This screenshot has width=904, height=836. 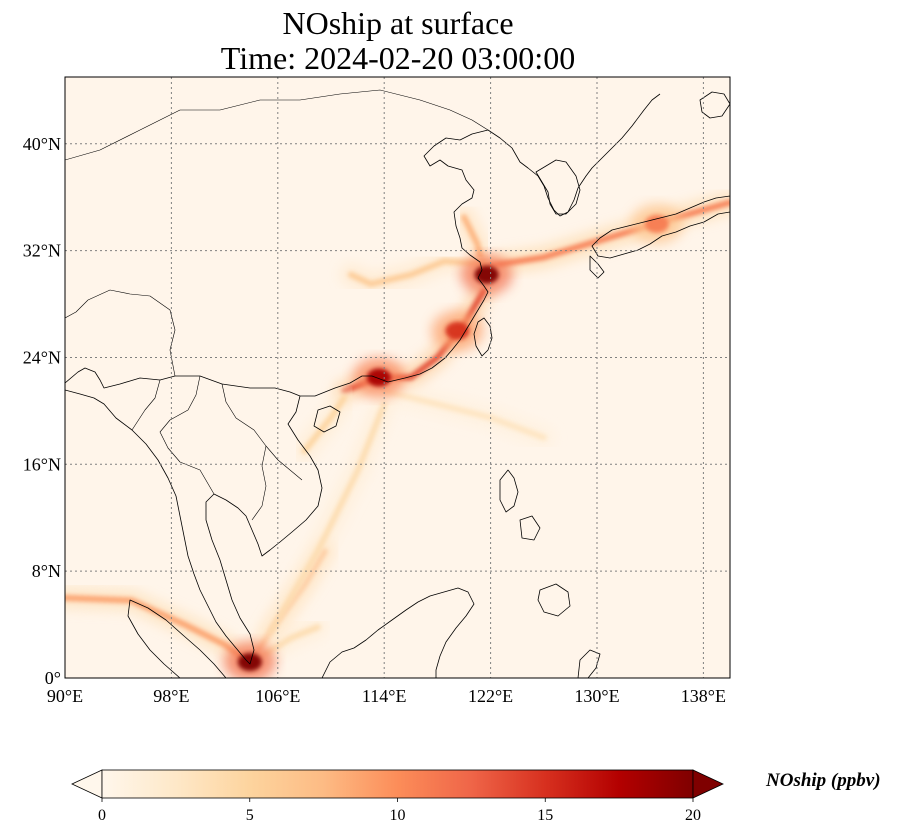 What do you see at coordinates (398, 23) in the screenshot?
I see `plot-title: NOship at surface` at bounding box center [398, 23].